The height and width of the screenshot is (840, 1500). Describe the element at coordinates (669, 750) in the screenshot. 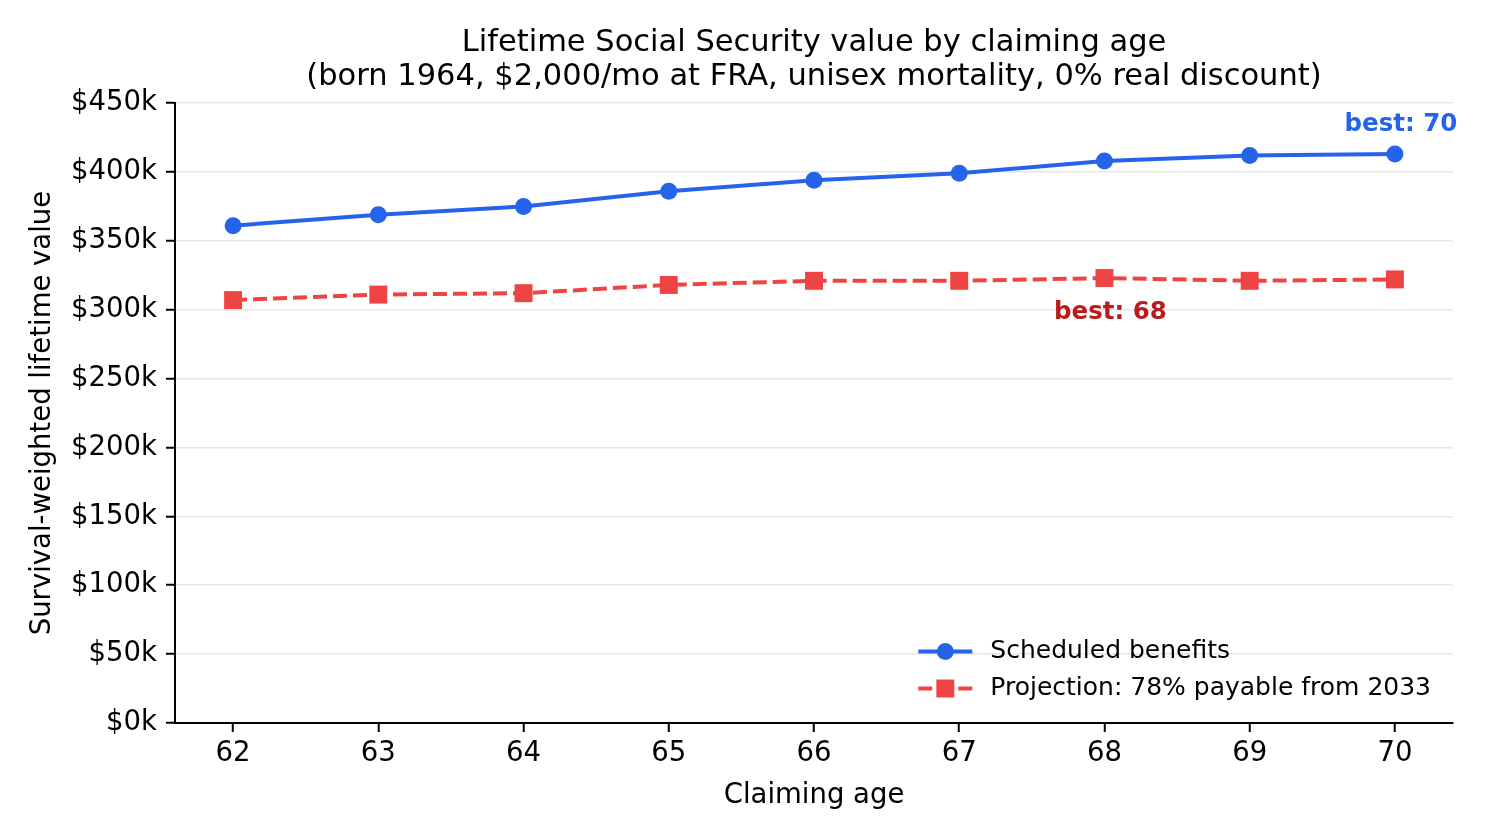

I see `x-tick-label: 65` at that location.